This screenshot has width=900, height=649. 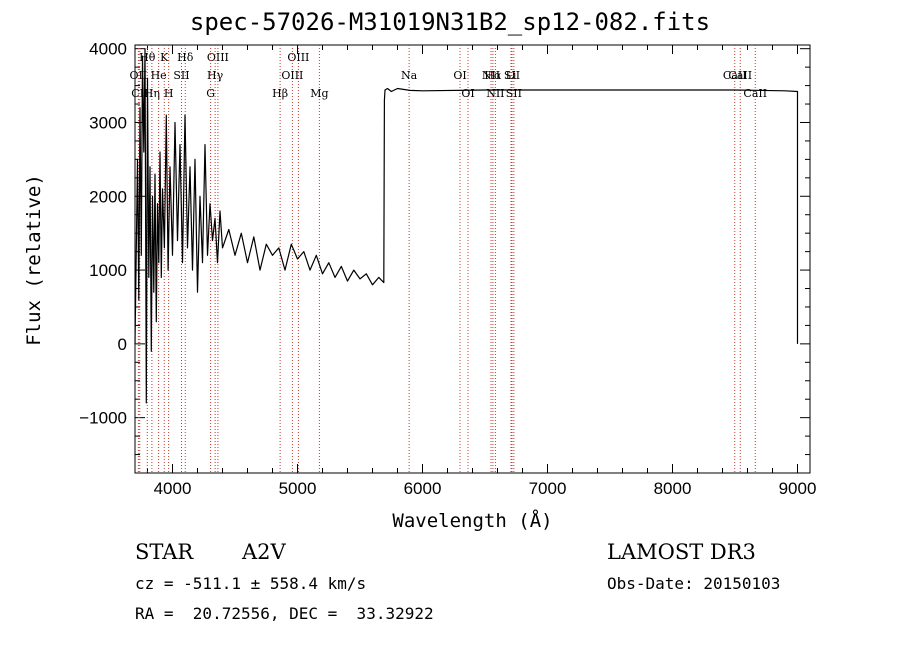 What do you see at coordinates (152, 93) in the screenshot?
I see `line-label-Hη: Hη` at bounding box center [152, 93].